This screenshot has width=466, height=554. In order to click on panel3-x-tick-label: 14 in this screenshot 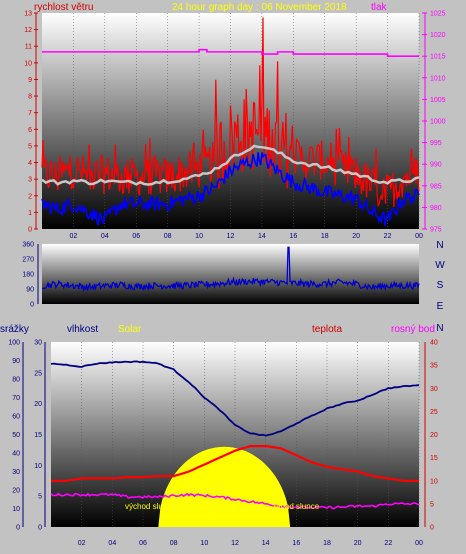, I will do `click(266, 543)`.